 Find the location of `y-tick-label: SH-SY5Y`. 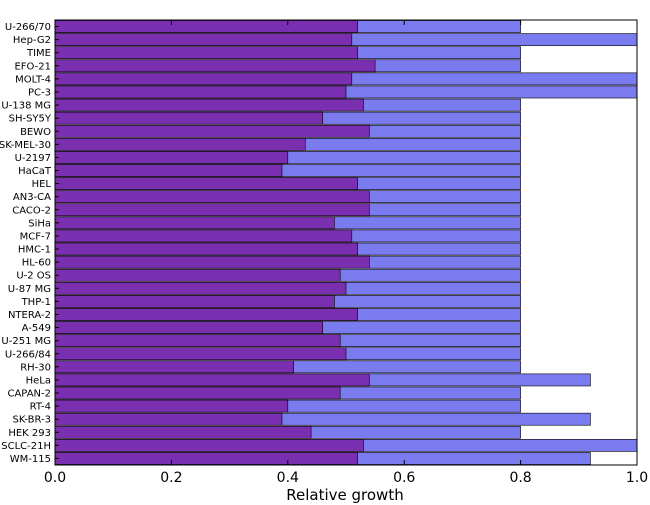

y-tick-label: SH-SY5Y is located at coordinates (30, 119).